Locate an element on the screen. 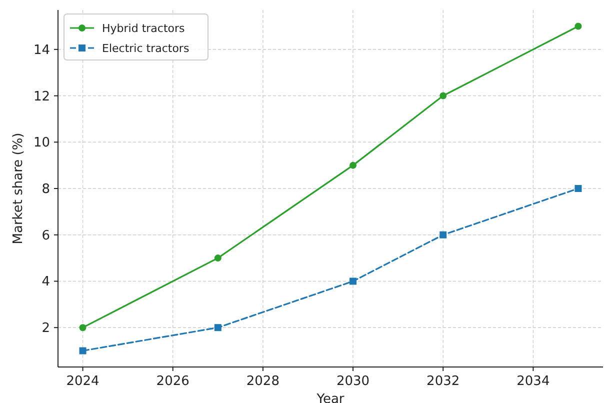  y-axis-title: Market share (%) is located at coordinates (18, 188).